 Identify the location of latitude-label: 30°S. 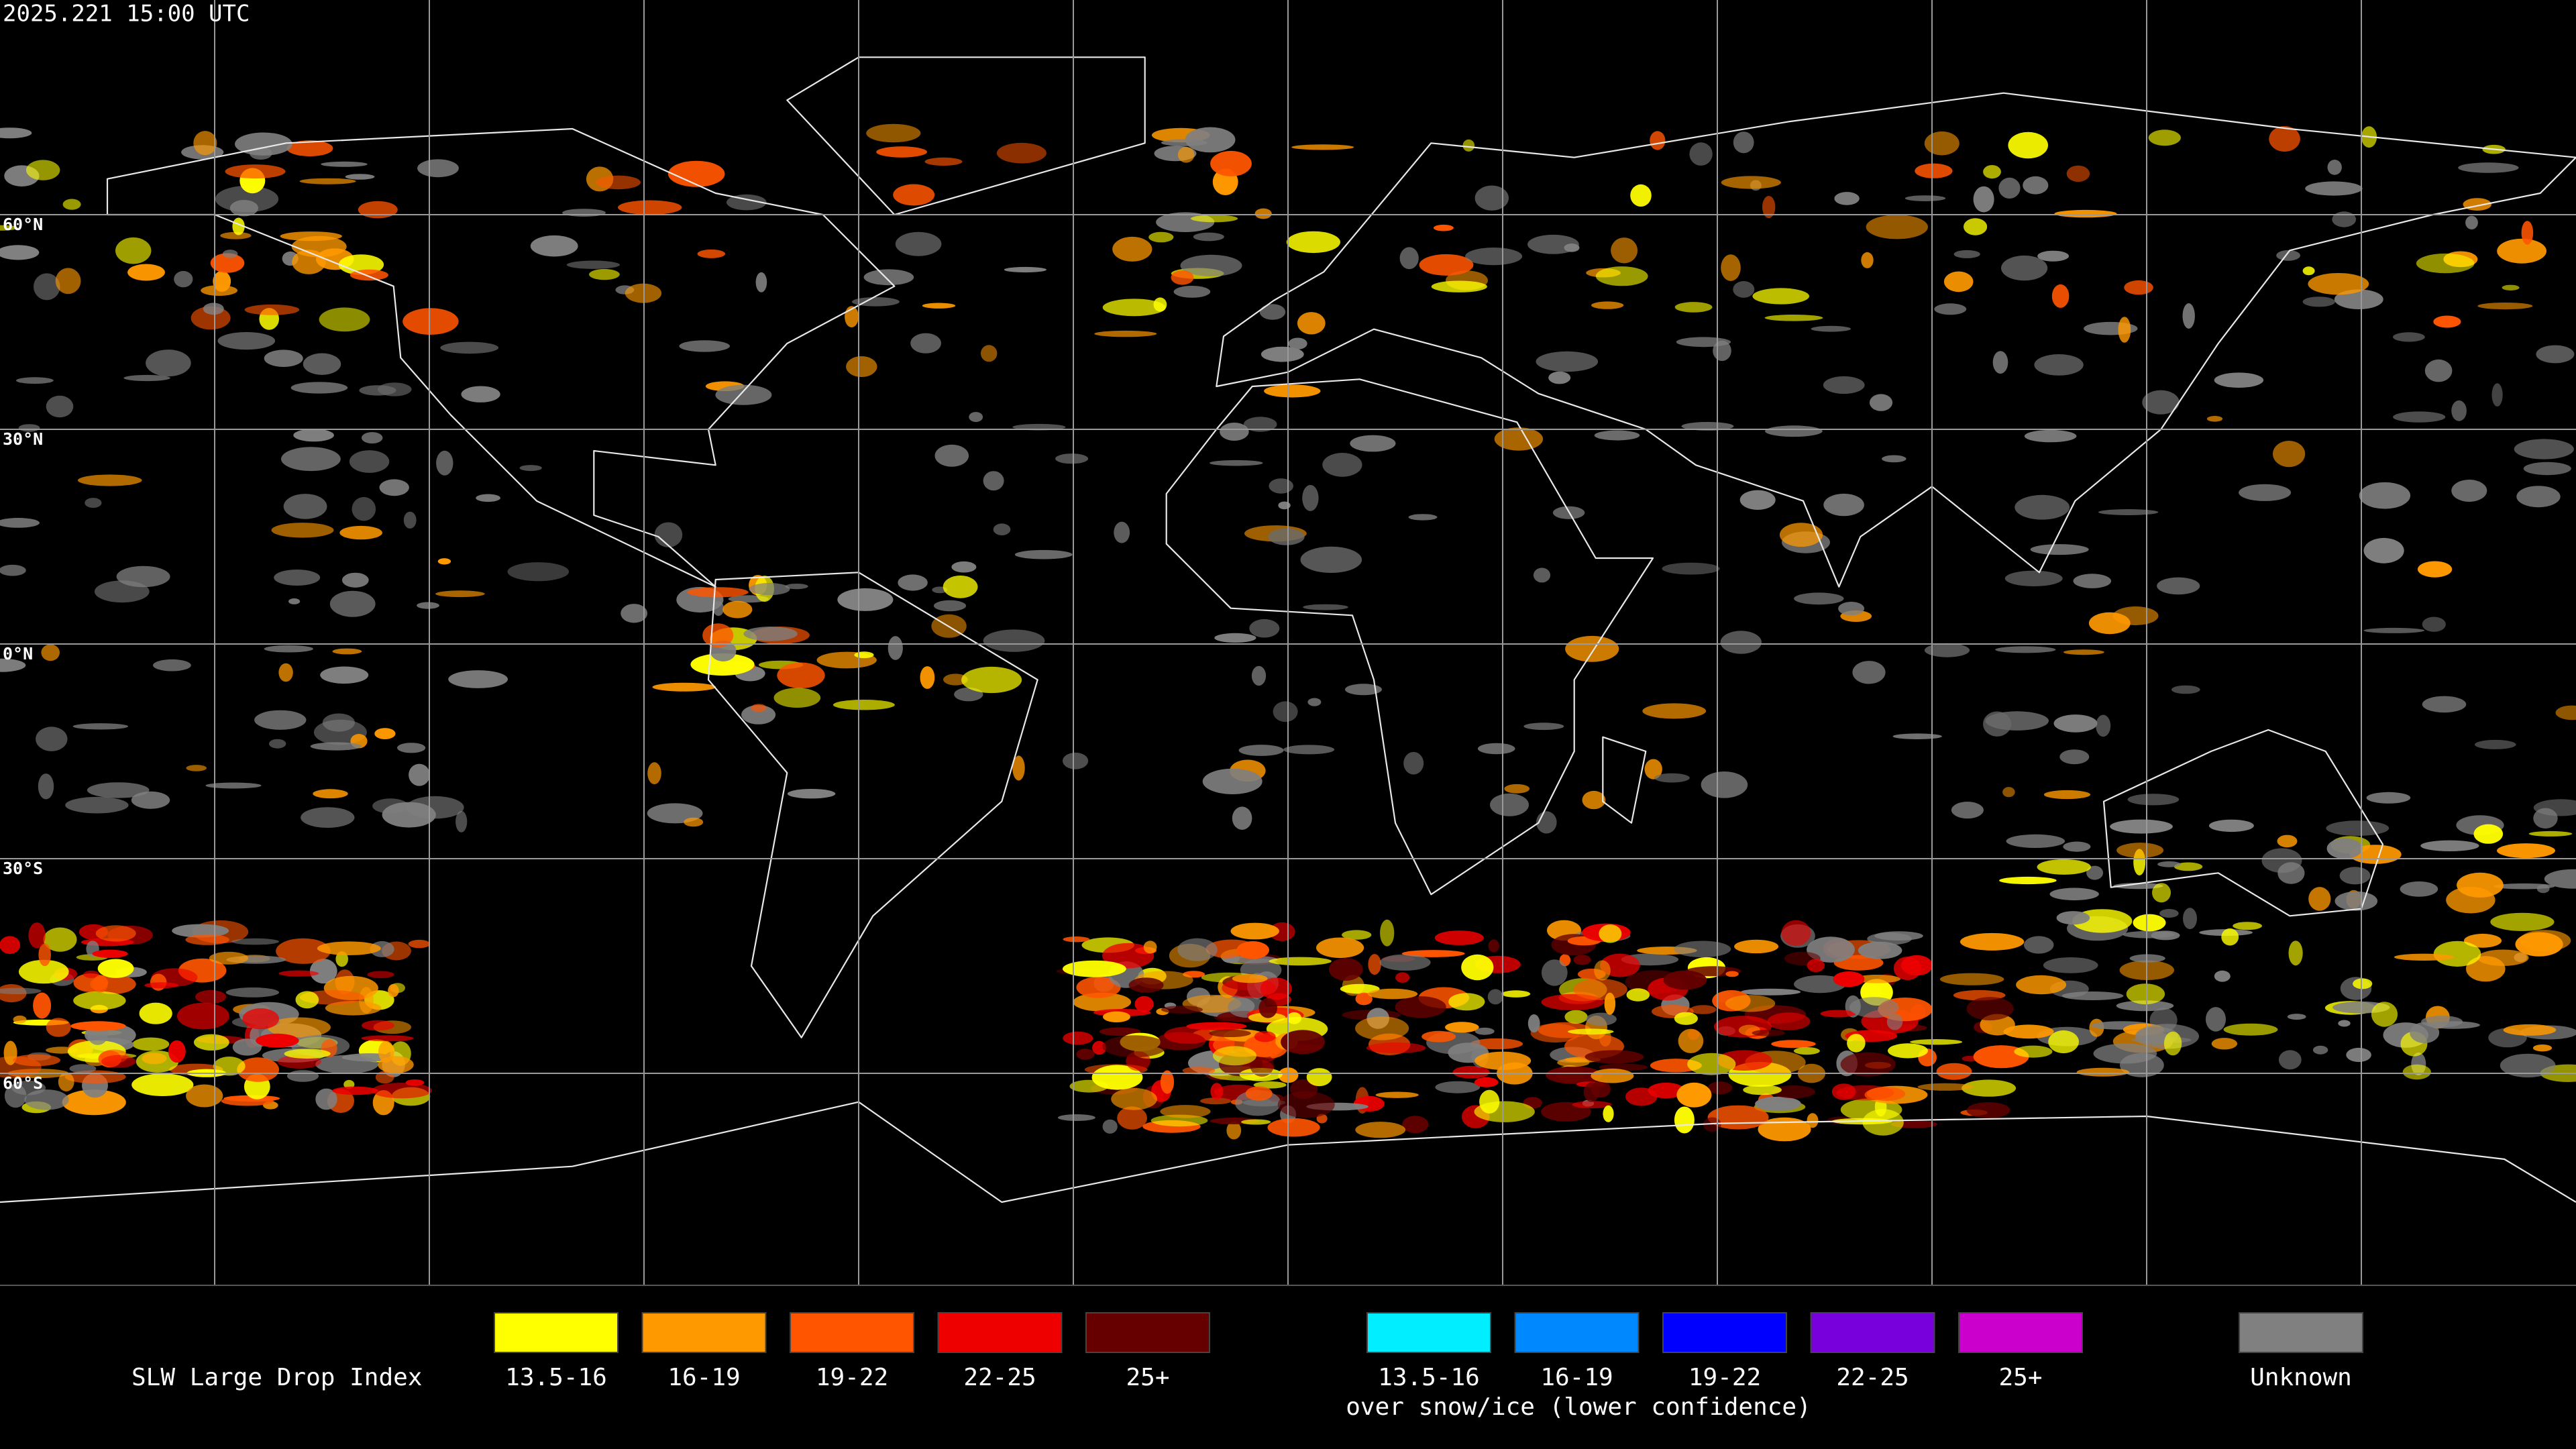
(23, 868).